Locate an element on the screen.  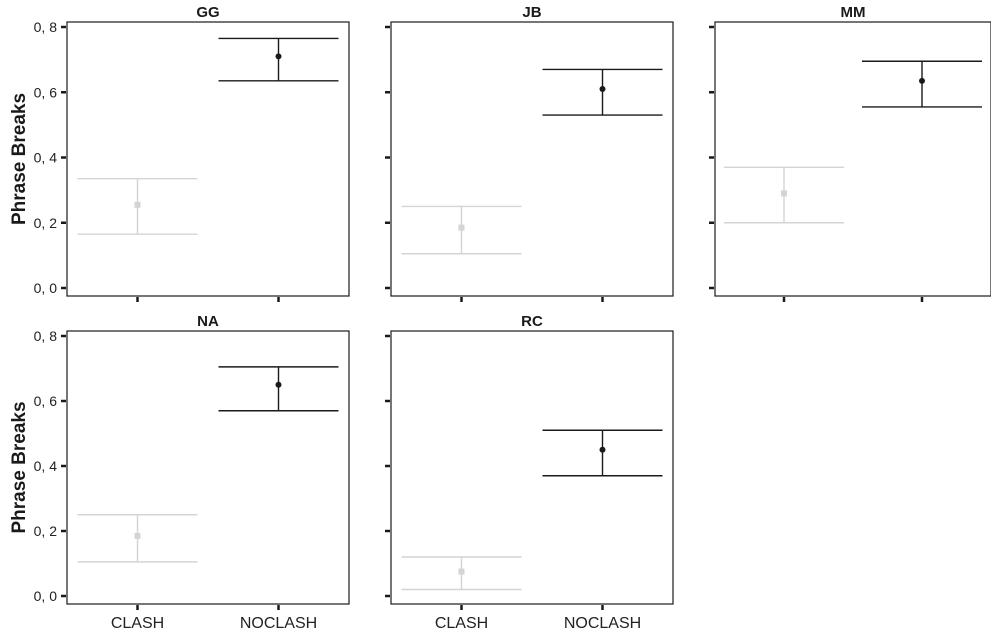
panel-title: MM is located at coordinates (853, 12).